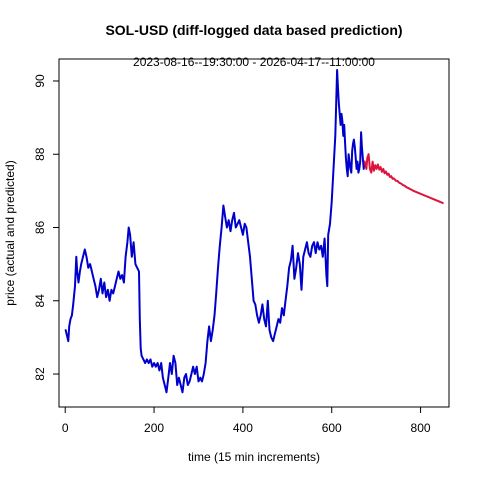  Describe the element at coordinates (332, 428) in the screenshot. I see `x-tick-label: 600` at that location.